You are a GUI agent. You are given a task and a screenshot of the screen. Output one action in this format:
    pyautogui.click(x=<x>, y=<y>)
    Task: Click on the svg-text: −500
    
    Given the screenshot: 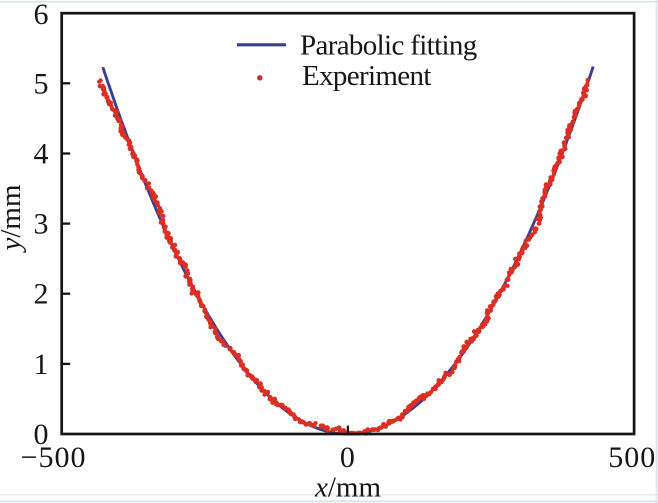 What is the action you would take?
    pyautogui.click(x=54, y=457)
    